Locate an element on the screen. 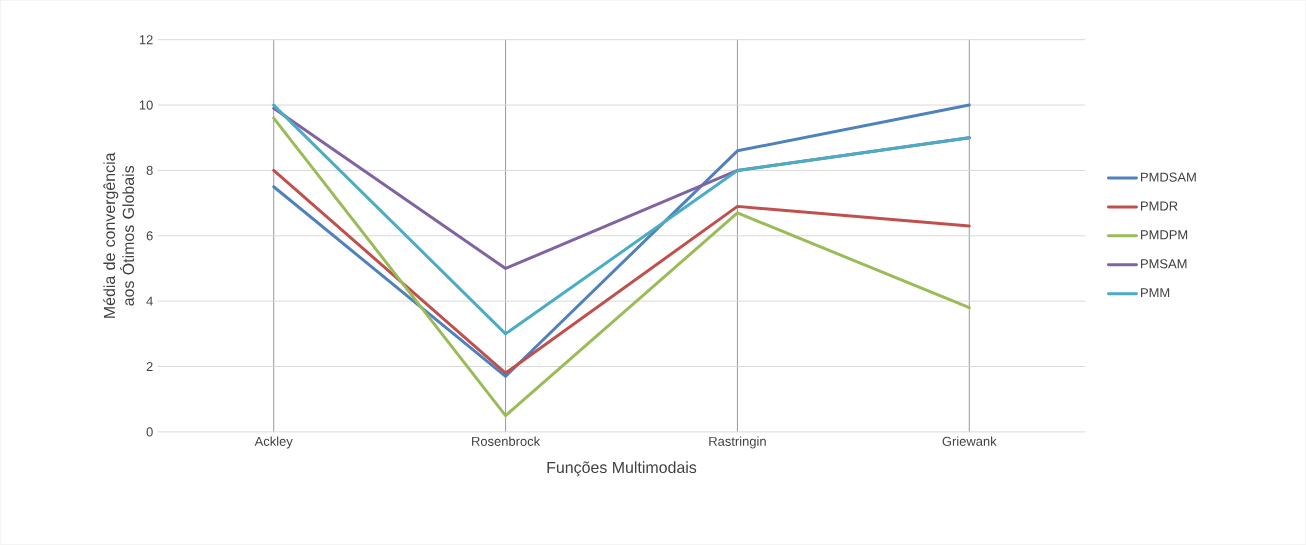 This screenshot has height=545, width=1306. legend-label: PMDR is located at coordinates (1159, 206).